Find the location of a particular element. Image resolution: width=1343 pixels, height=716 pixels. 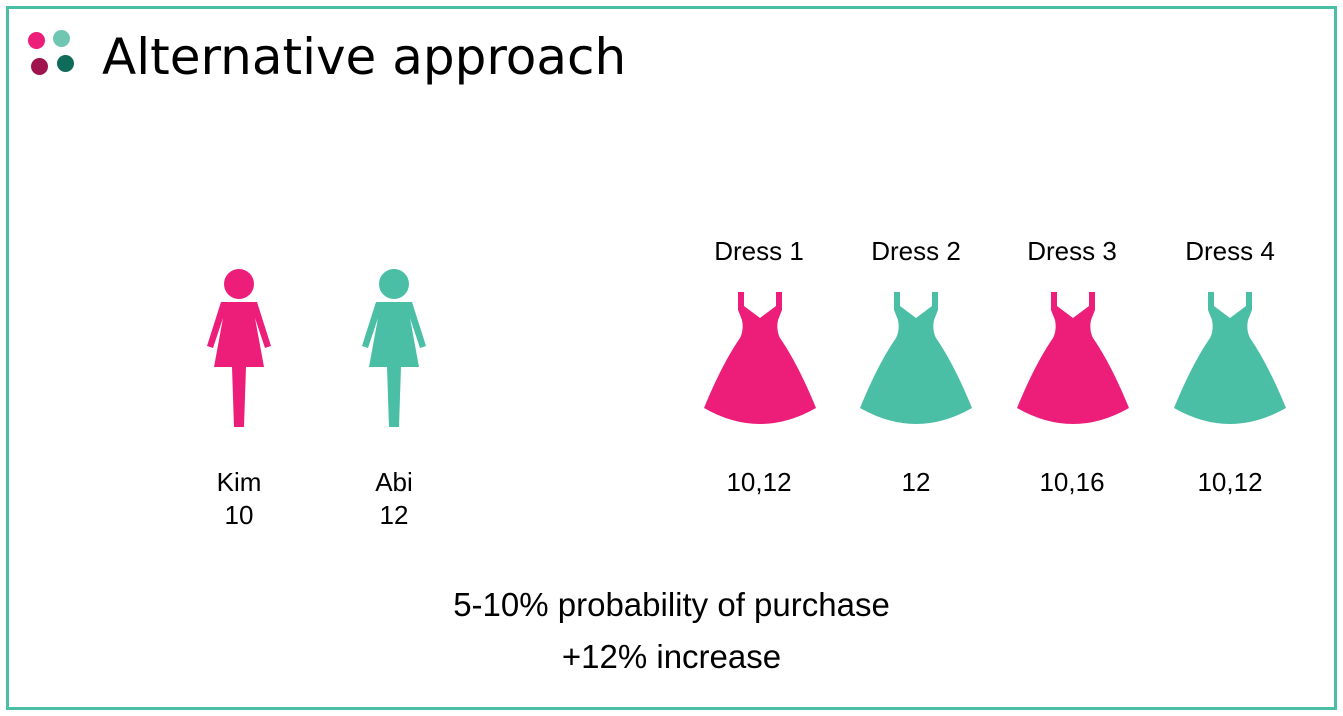

customer-name-abi: Abi is located at coordinates (394, 482).